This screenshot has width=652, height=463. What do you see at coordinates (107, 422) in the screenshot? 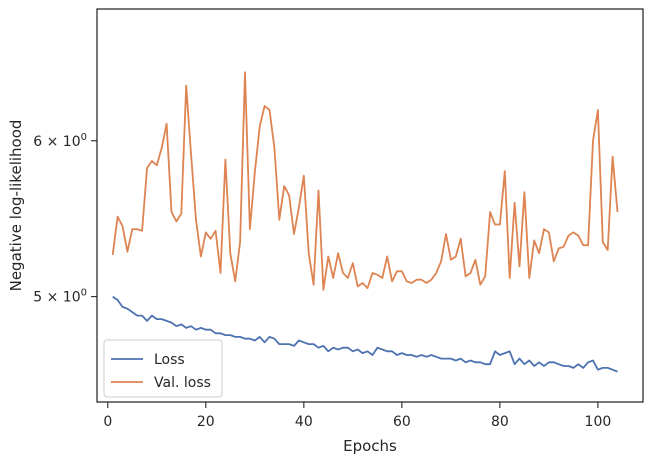
I see `x-tick-label: 0` at bounding box center [107, 422].